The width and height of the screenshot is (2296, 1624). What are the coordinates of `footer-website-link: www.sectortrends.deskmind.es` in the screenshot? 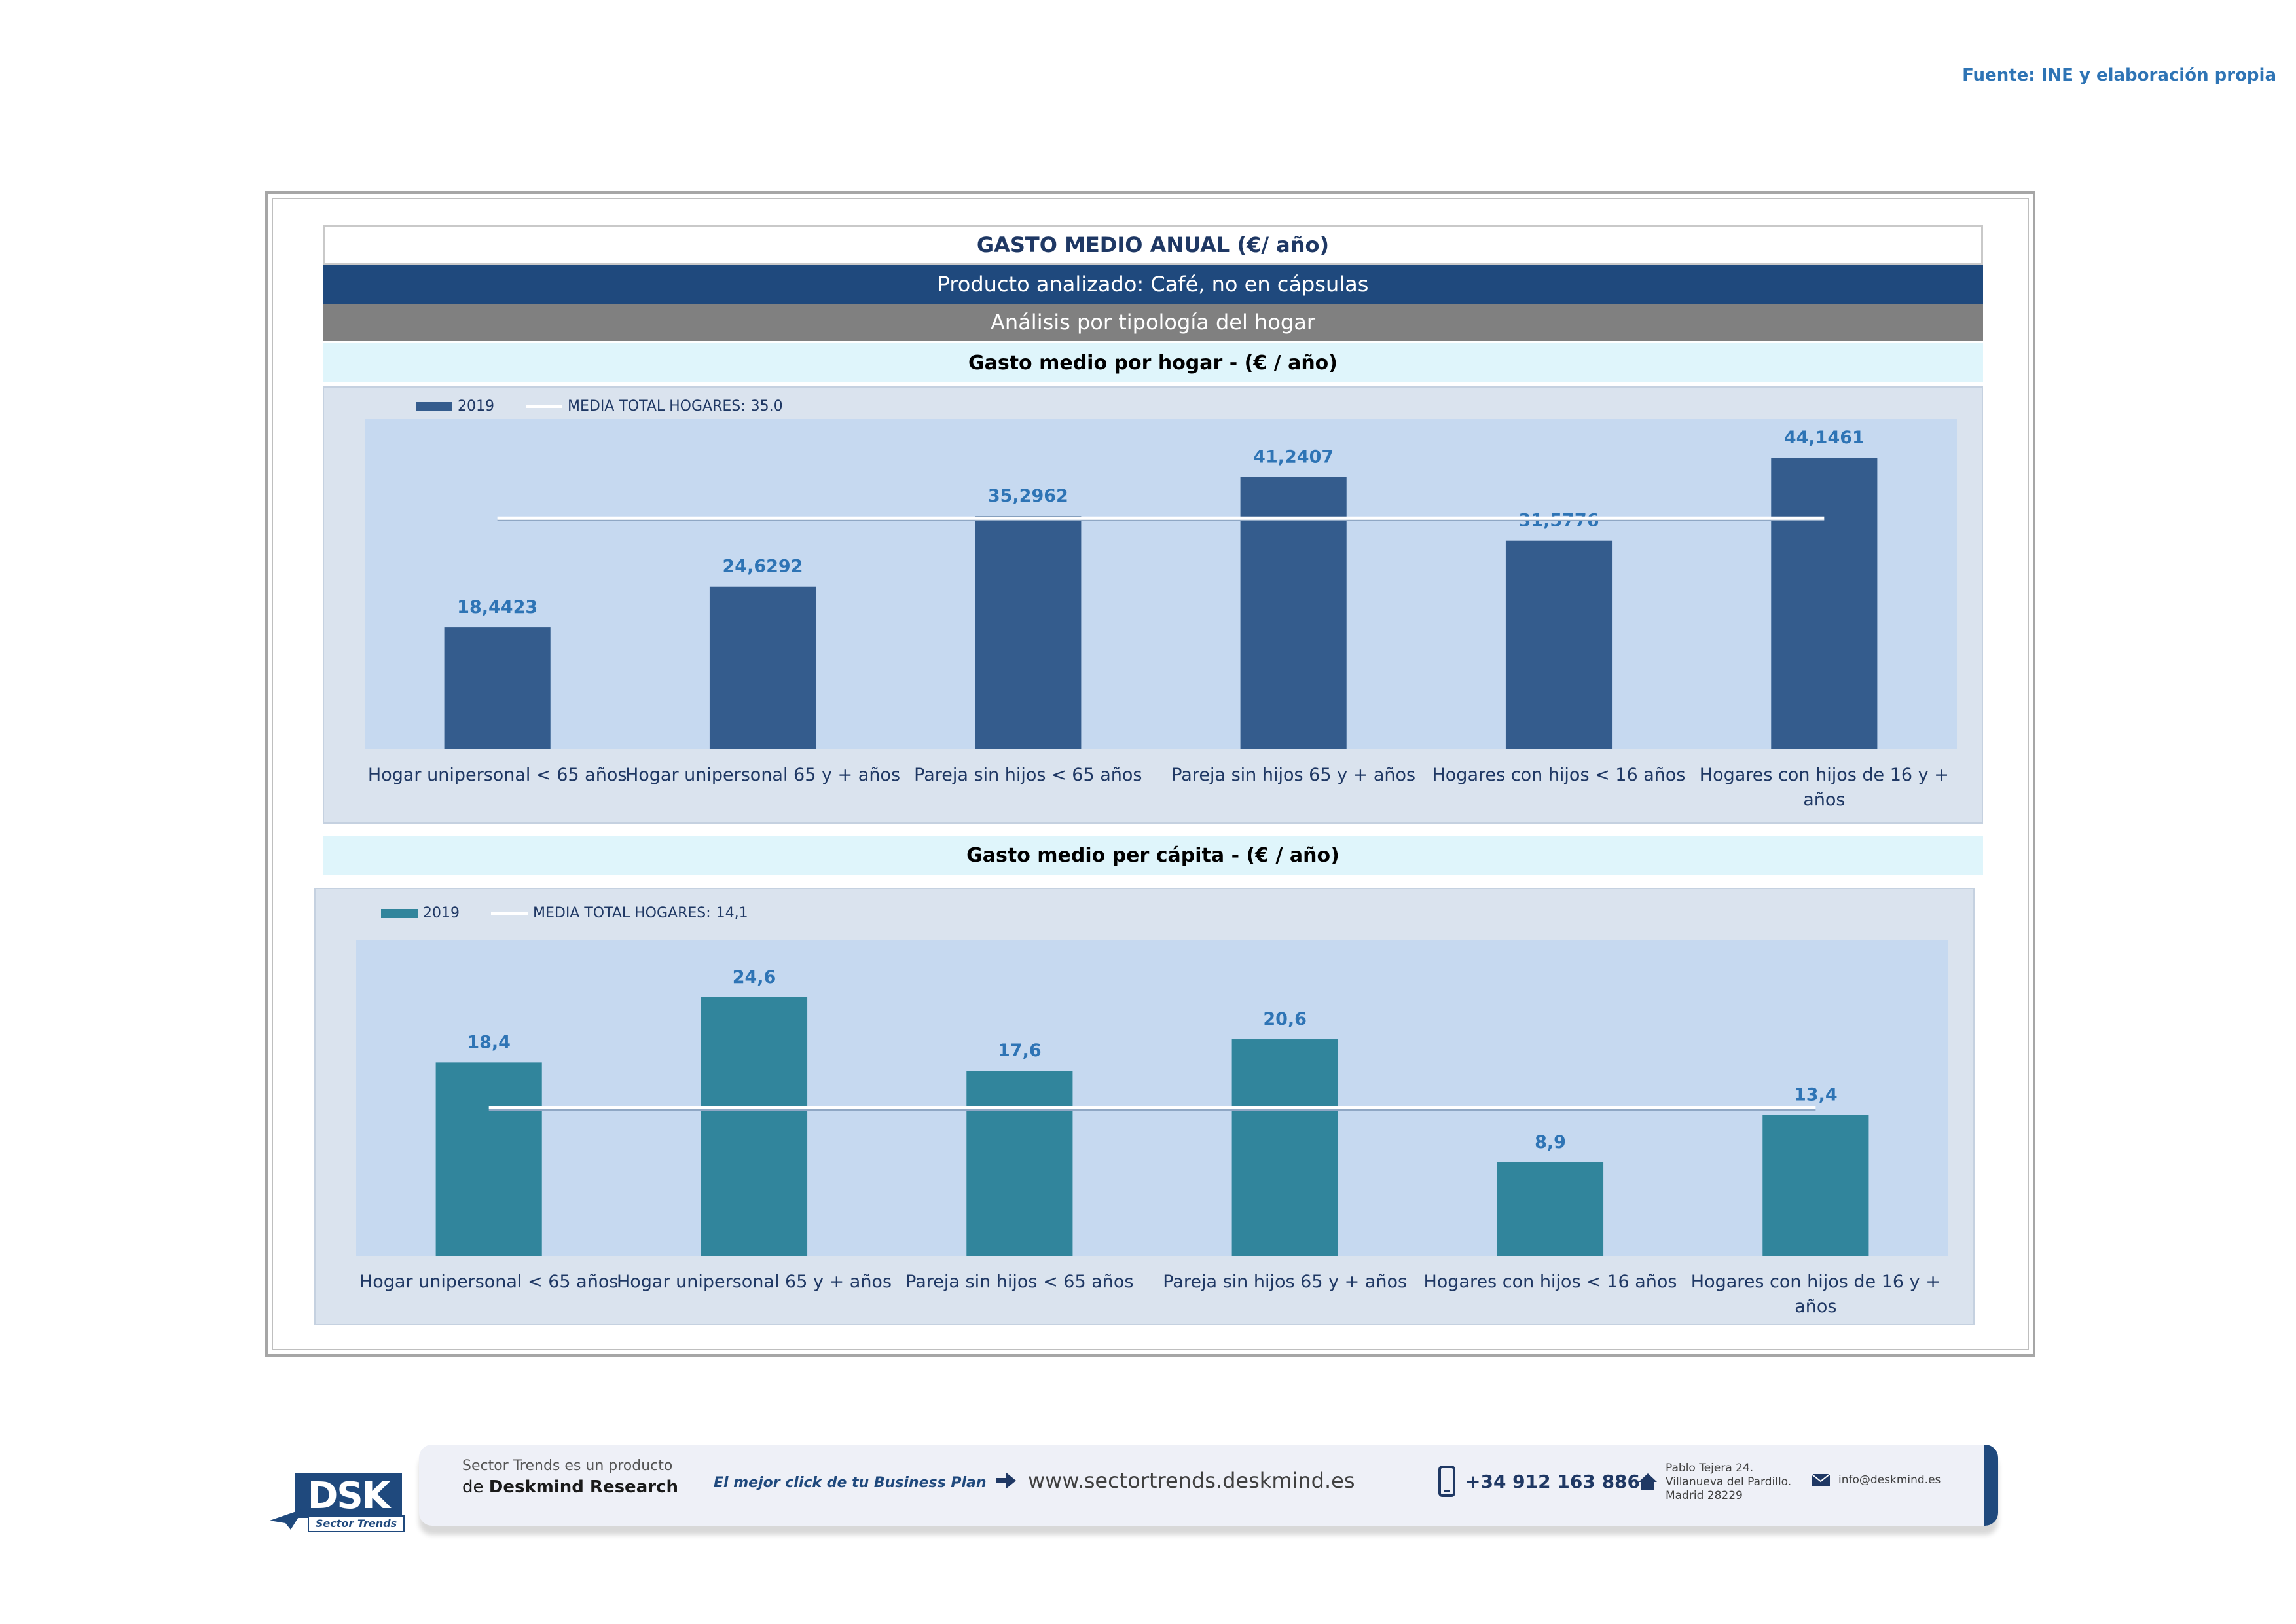 It's located at (1175, 1480).